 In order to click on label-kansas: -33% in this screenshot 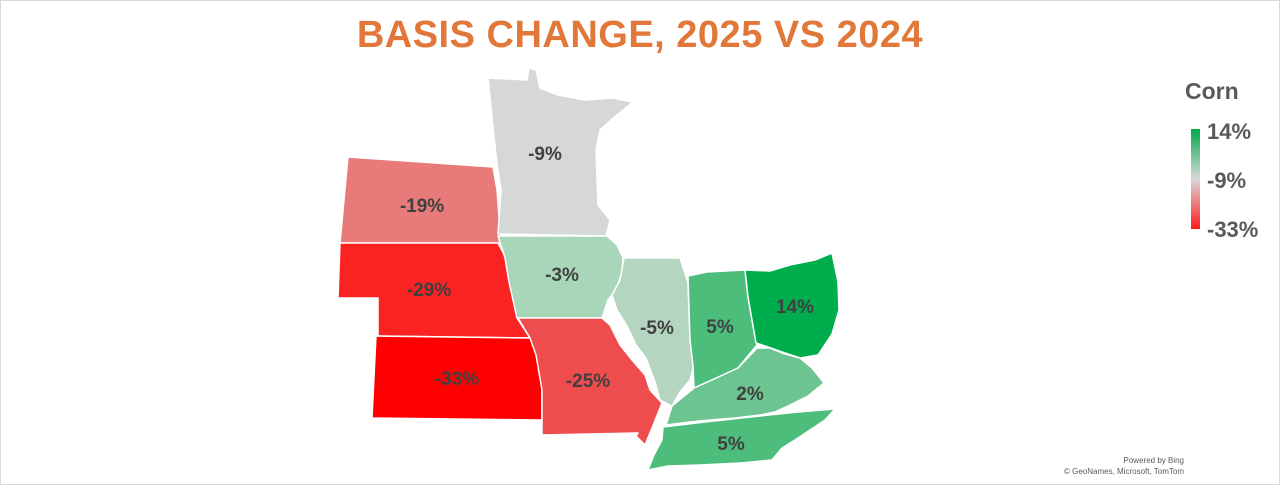, I will do `click(457, 379)`.